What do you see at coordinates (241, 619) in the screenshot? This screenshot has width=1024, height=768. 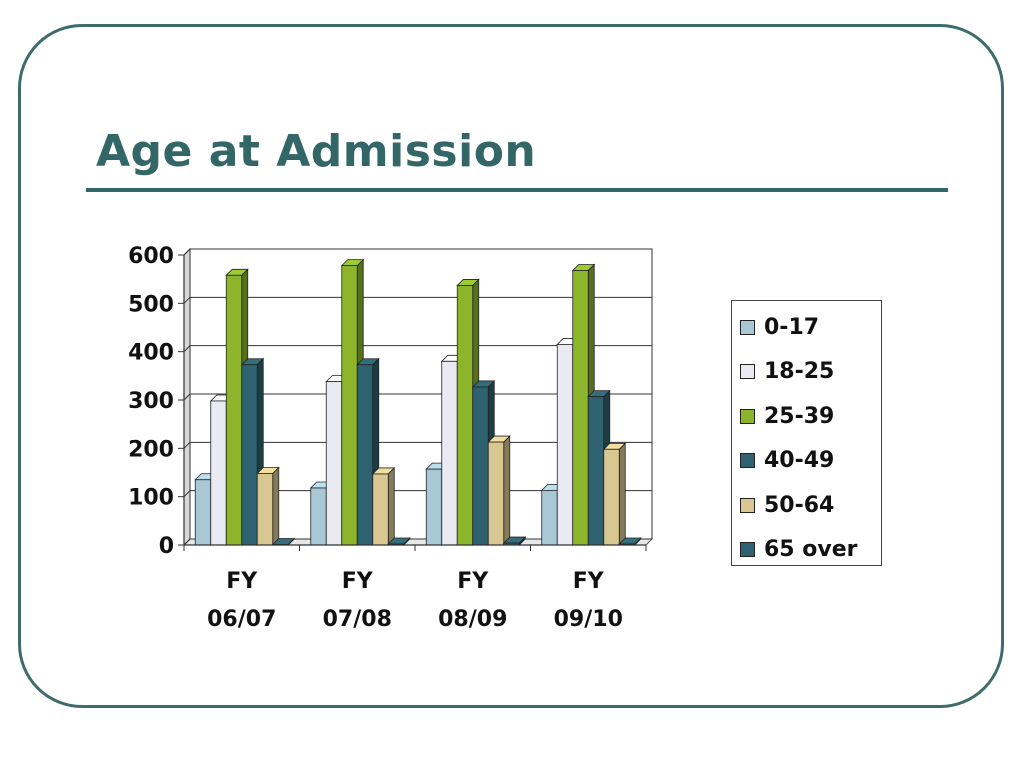 I see `x-tick-label: 06/07` at bounding box center [241, 619].